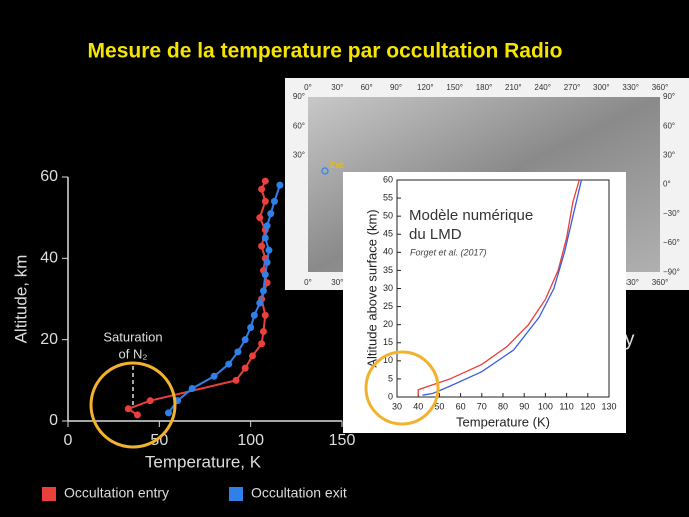 This screenshot has height=517, width=689. Describe the element at coordinates (299, 96) in the screenshot. I see `map-lat-label: 90°` at that location.